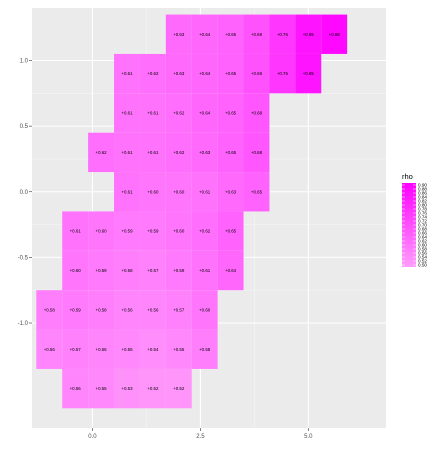 Image resolution: width=445 pixels, height=453 pixels. What do you see at coordinates (23, 258) in the screenshot?
I see `y-tick-label: -0.5` at bounding box center [23, 258].